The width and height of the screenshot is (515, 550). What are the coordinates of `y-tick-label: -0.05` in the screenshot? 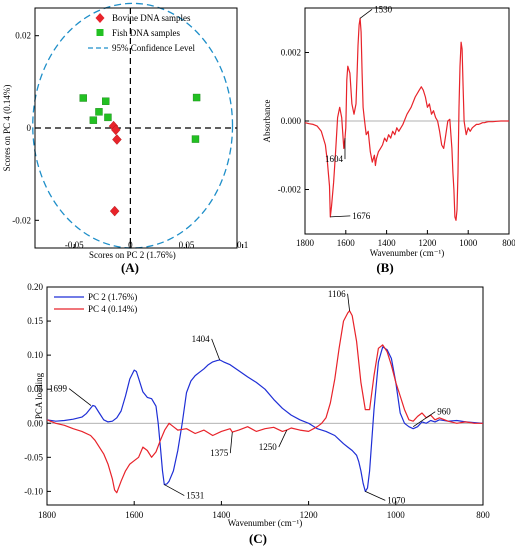 It's located at (33, 457).